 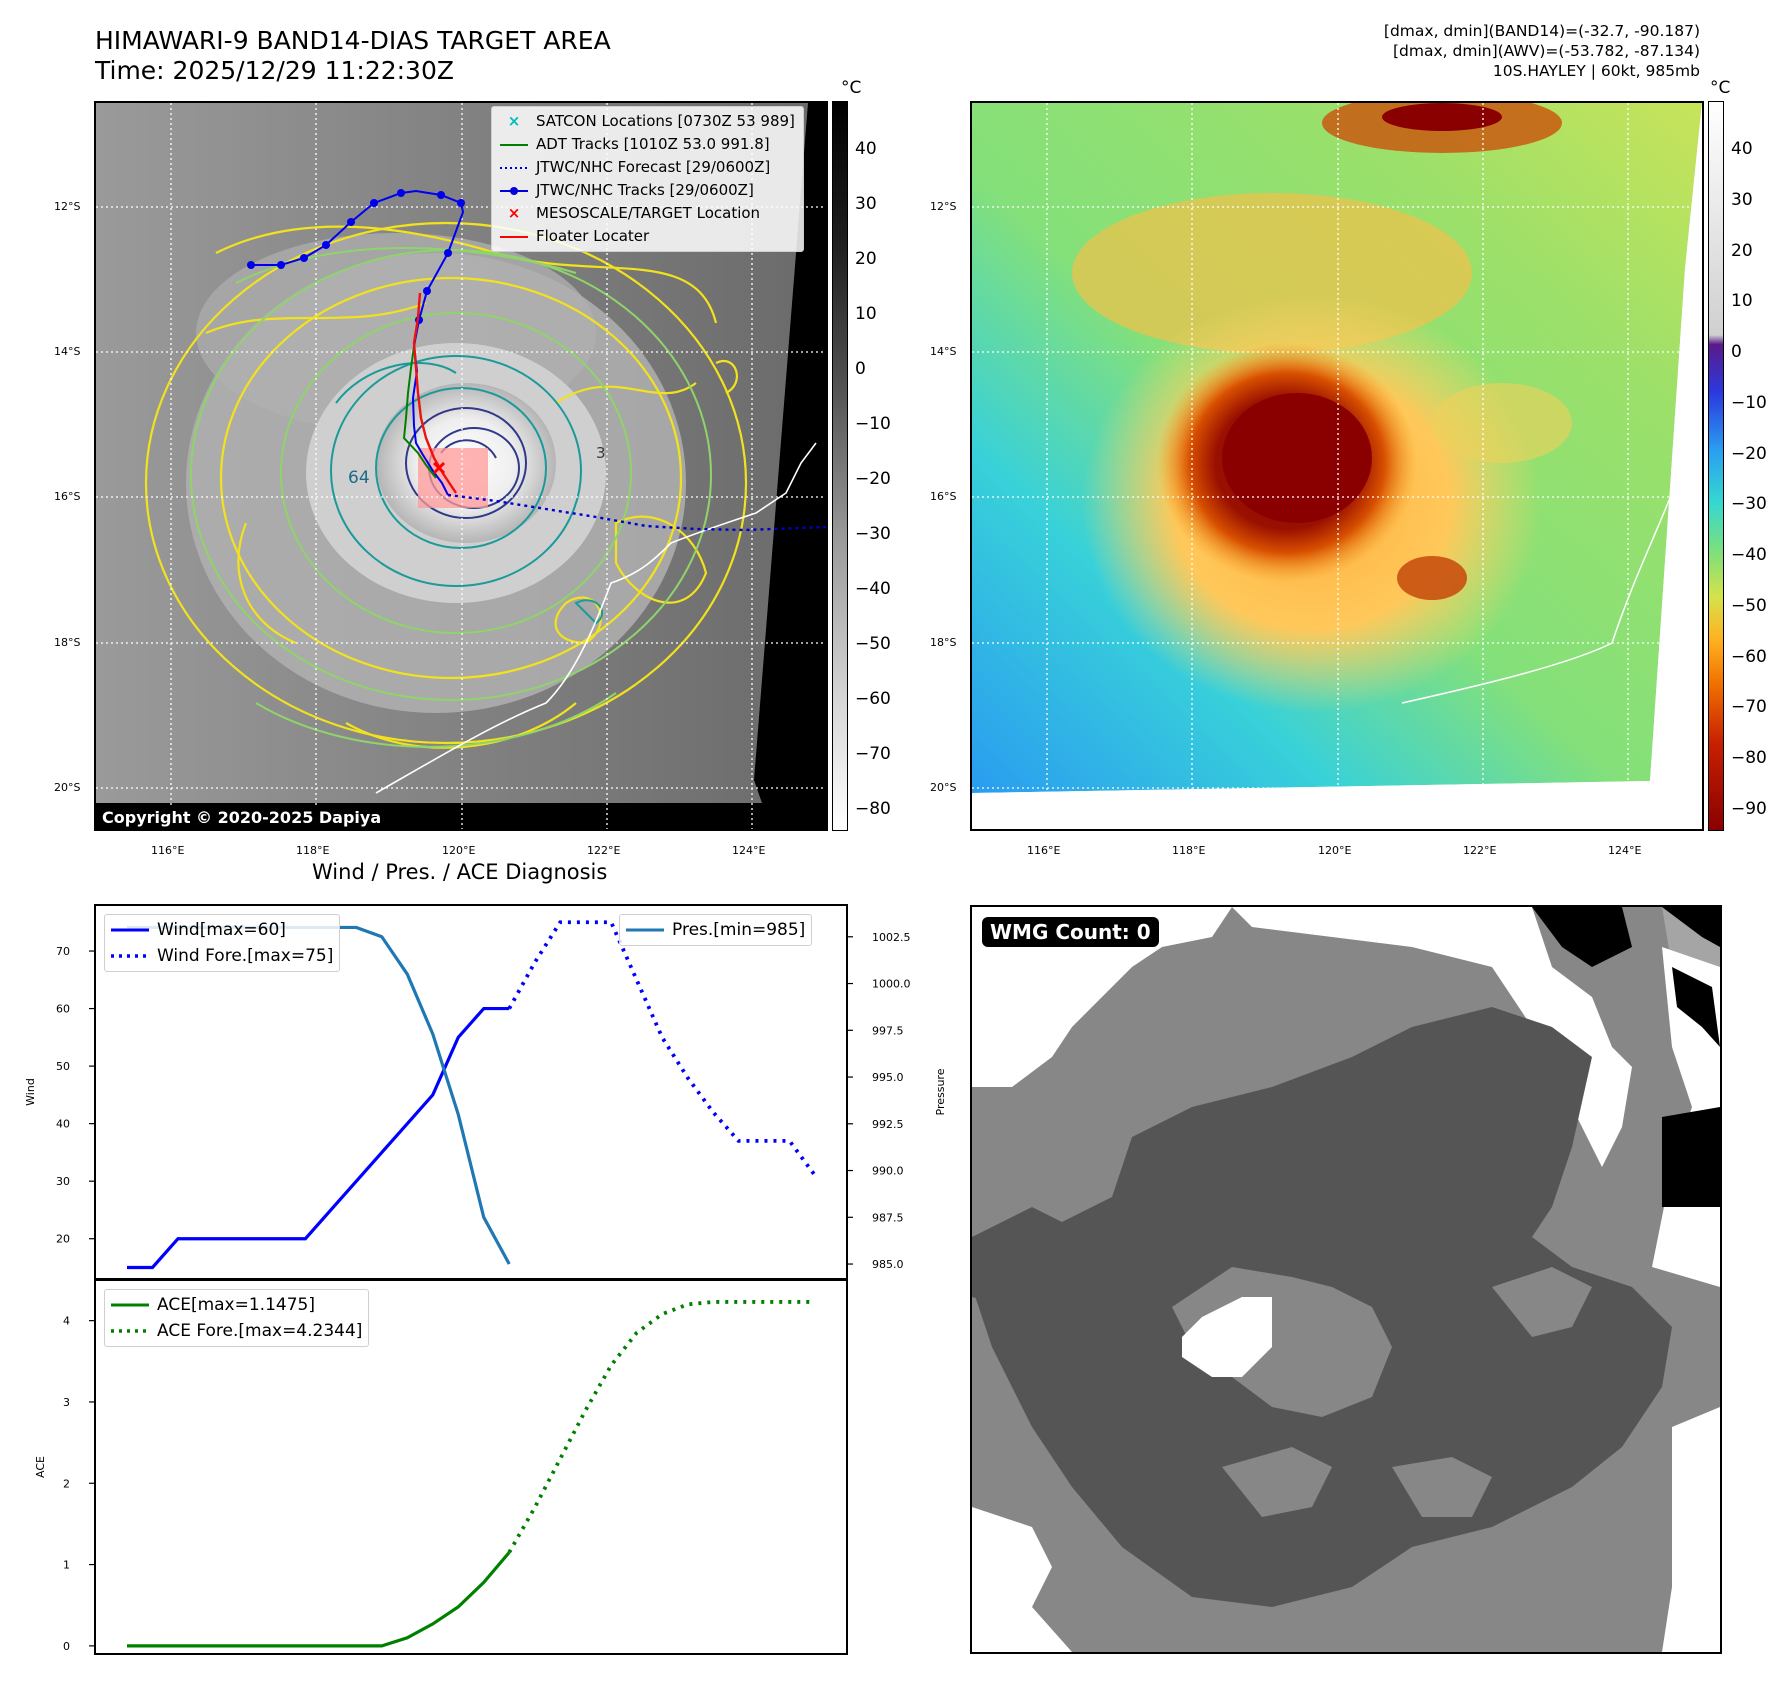 I want to click on legend-forecast-label: JTWC/NHC Forecast [29/0600Z], so click(x=653, y=167).